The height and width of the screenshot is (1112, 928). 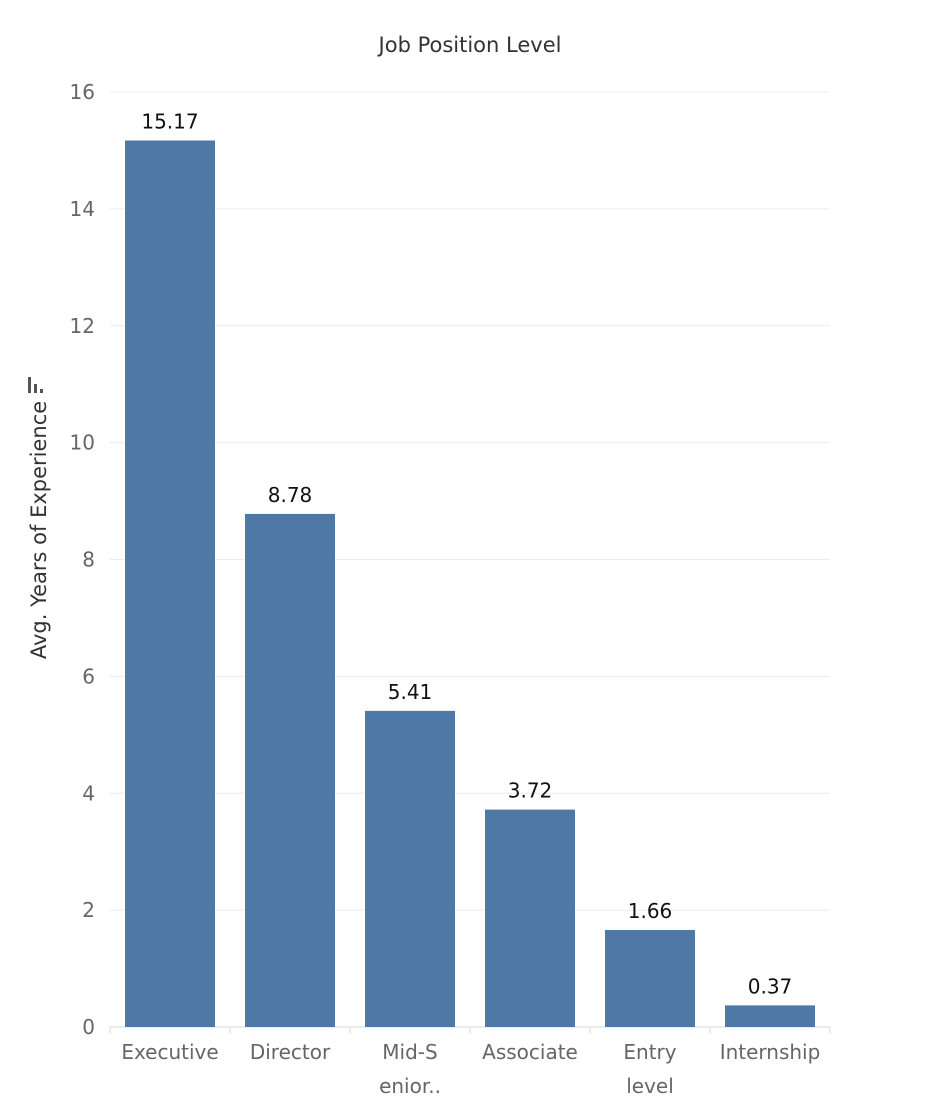 I want to click on x-tick-label: level, so click(x=650, y=1086).